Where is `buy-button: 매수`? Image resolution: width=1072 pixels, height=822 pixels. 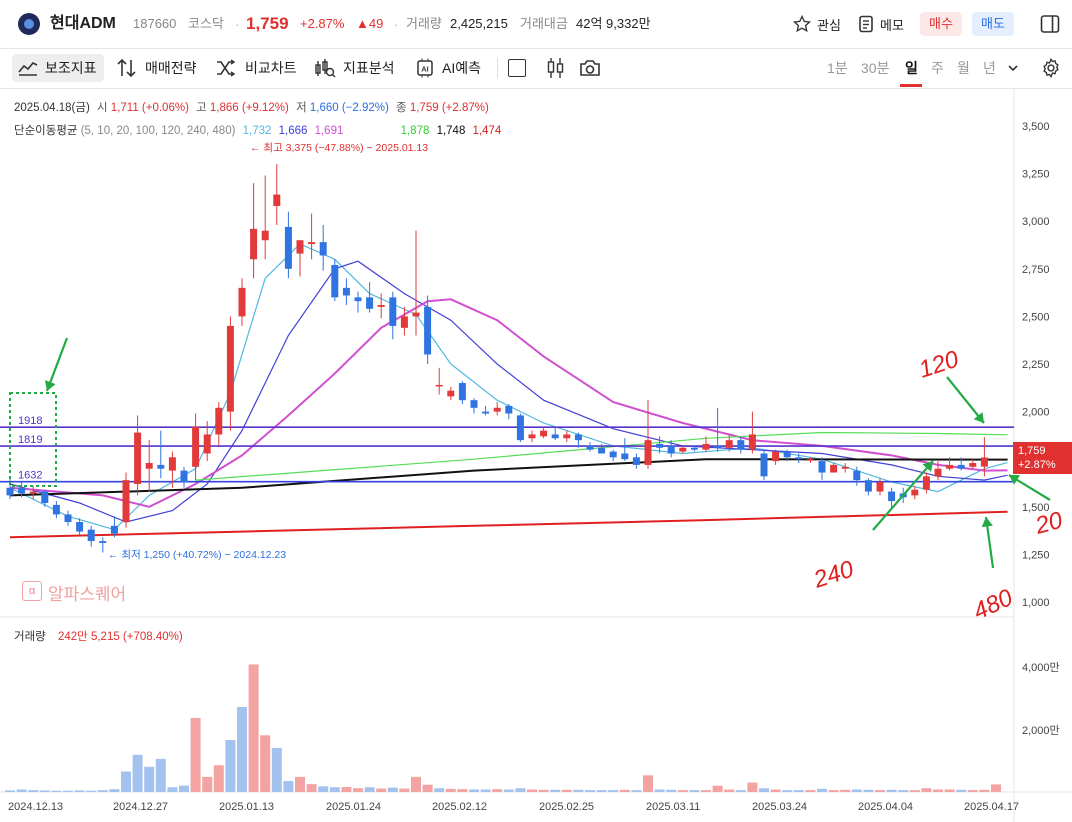
buy-button: 매수 is located at coordinates (941, 24).